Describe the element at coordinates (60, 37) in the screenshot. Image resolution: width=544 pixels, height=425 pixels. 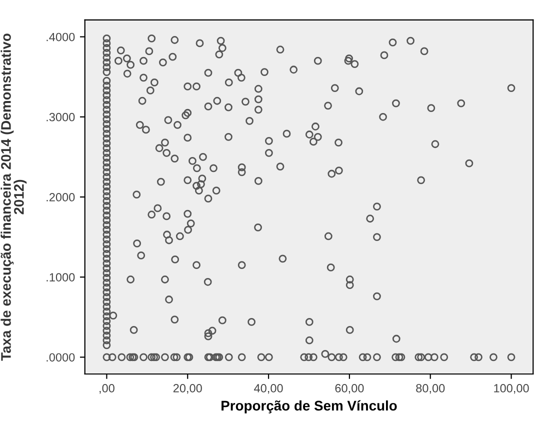
I see `y-tick-label: .4000` at that location.